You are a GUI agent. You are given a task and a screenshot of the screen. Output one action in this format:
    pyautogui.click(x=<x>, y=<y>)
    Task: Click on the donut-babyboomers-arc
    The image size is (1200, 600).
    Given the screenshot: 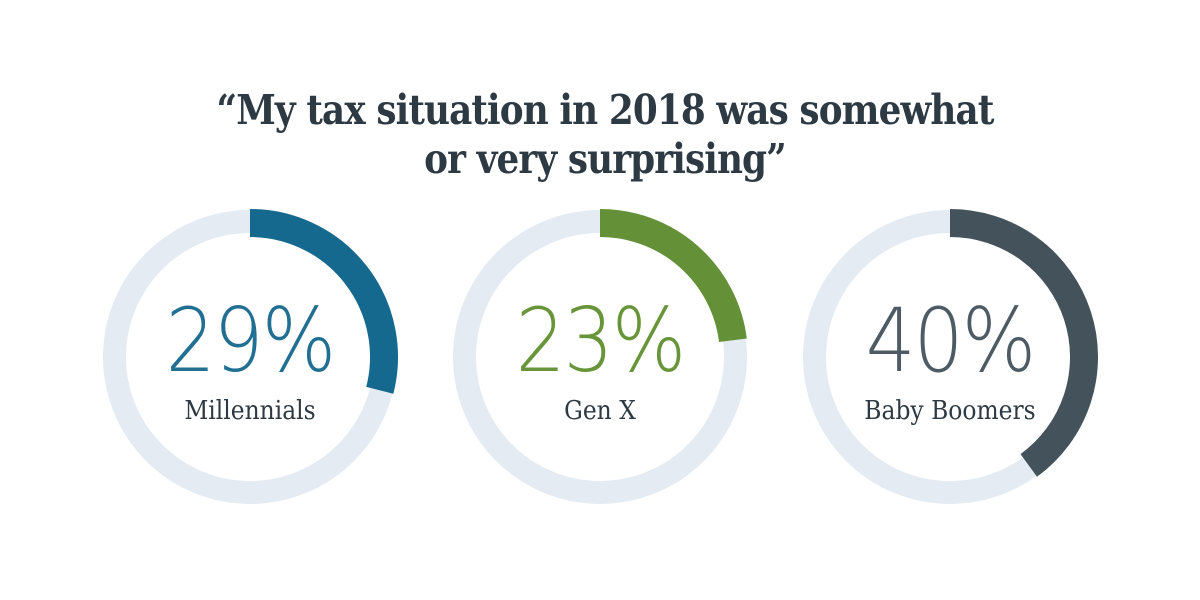 What is the action you would take?
    pyautogui.click(x=1023, y=343)
    